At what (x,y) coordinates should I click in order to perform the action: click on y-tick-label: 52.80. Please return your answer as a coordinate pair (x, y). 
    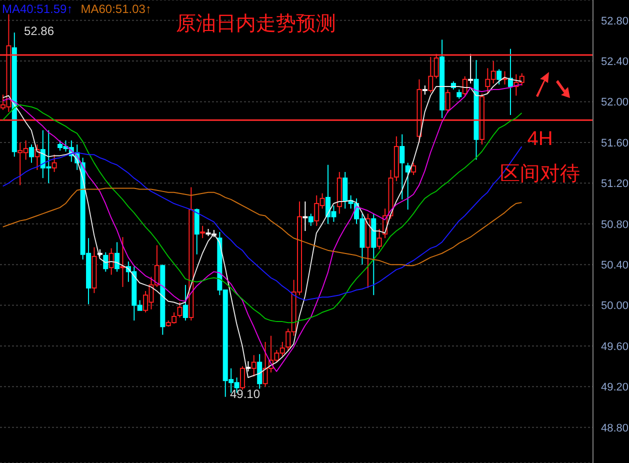
    Looking at the image, I should click on (615, 21).